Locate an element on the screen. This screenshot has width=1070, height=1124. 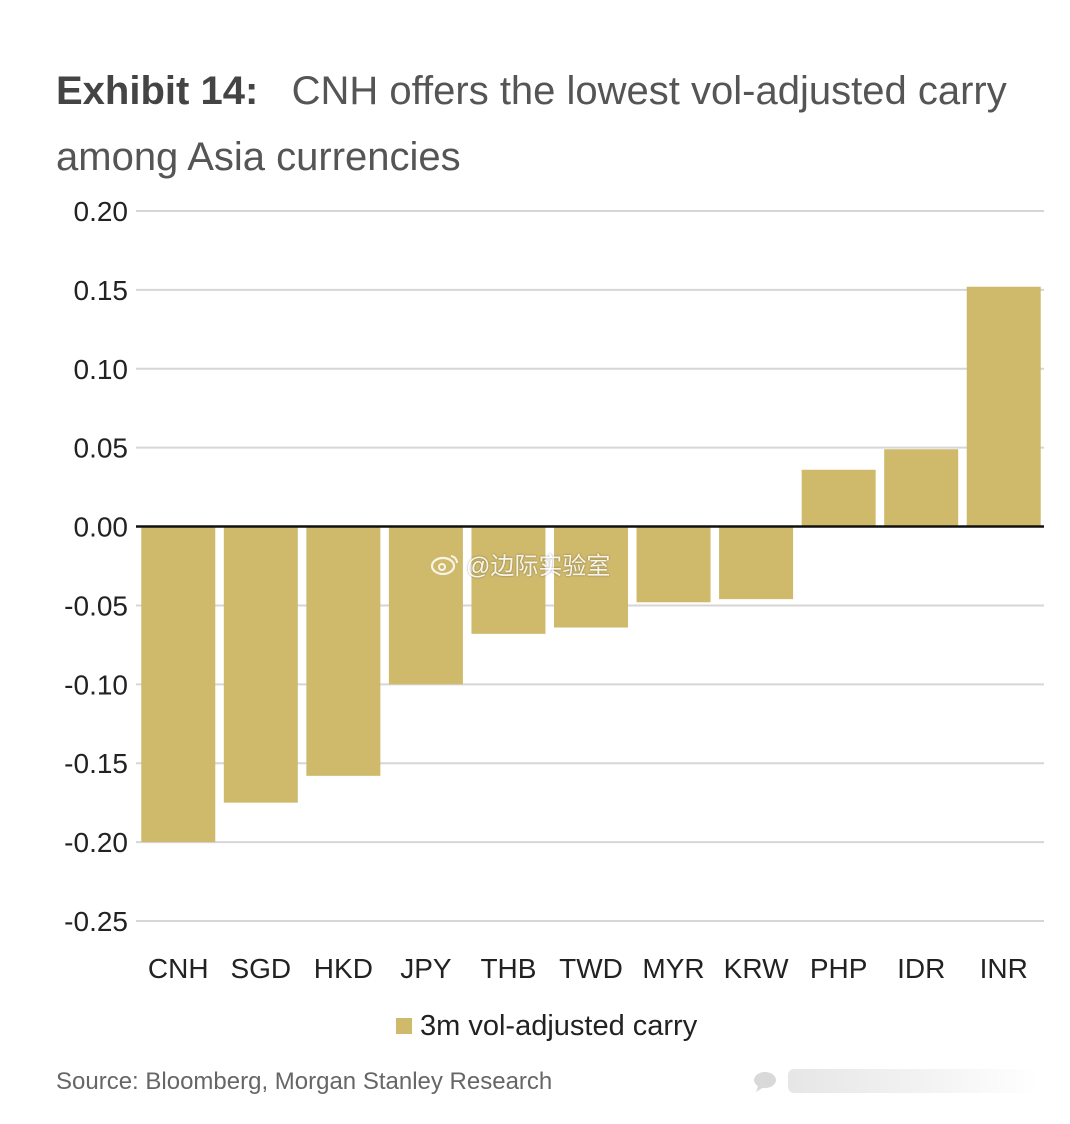
y-tick-label: 0.05 is located at coordinates (101, 448).